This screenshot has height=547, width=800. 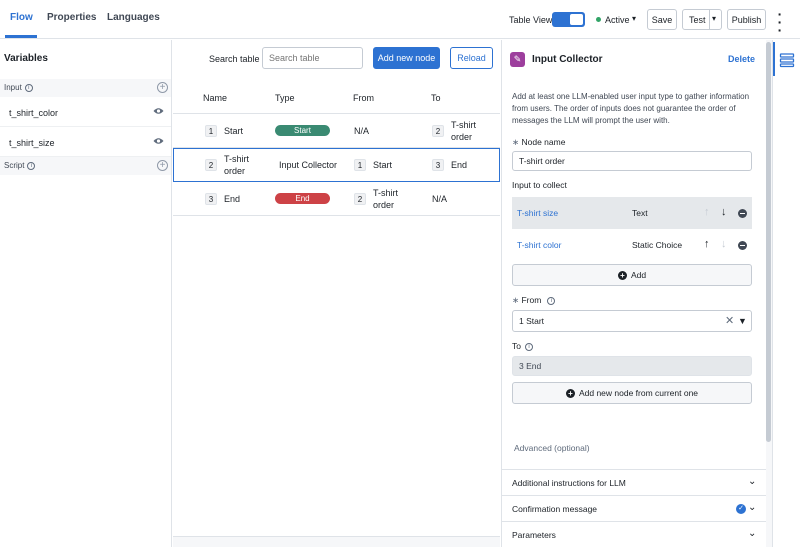 I want to click on script-section-label: Script i, so click(x=20, y=165).